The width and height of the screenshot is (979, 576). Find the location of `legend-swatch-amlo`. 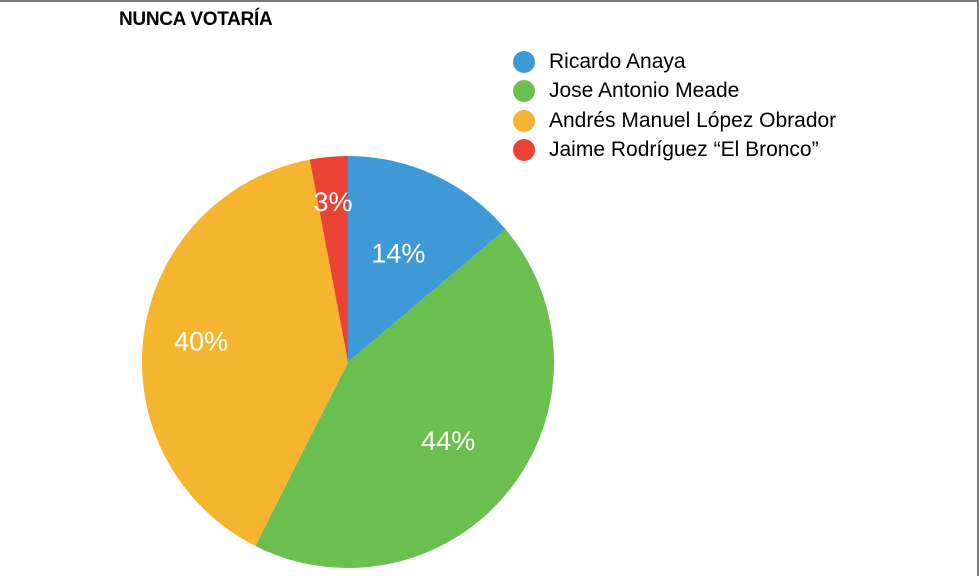

legend-swatch-amlo is located at coordinates (524, 120).